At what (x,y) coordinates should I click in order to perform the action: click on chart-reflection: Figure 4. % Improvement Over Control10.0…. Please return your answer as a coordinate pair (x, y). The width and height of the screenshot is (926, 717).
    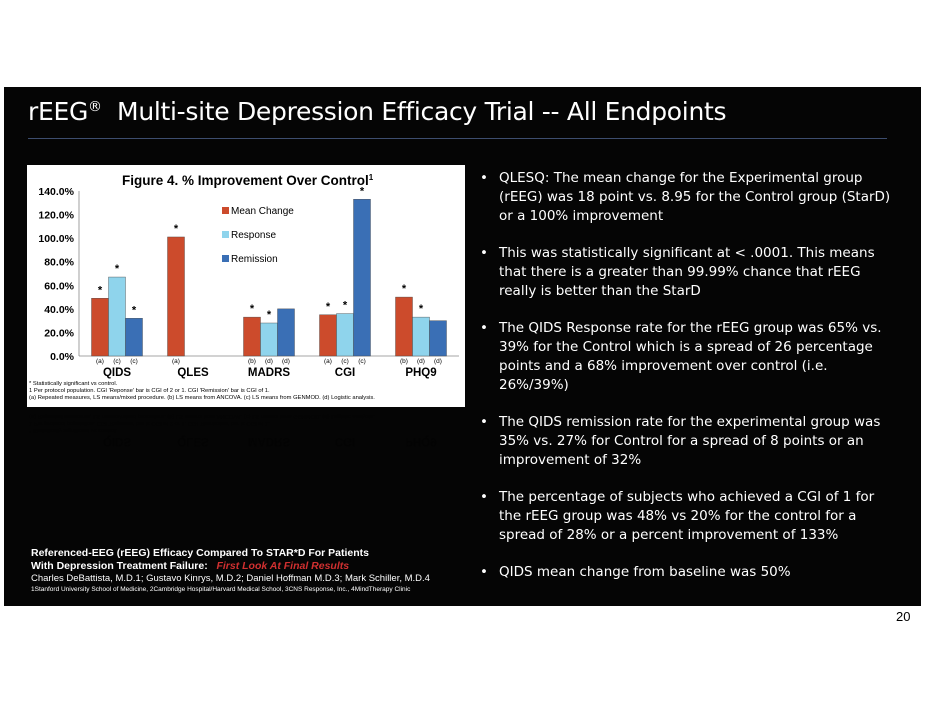
    Looking at the image, I should click on (246, 427).